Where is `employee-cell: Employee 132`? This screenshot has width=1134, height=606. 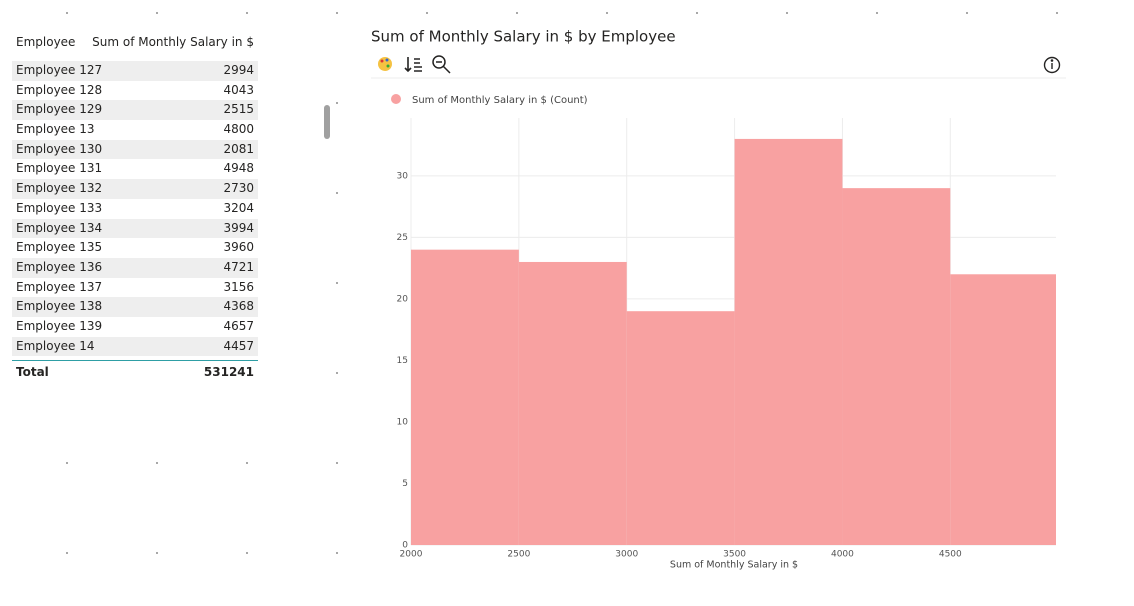 employee-cell: Employee 132 is located at coordinates (59, 188).